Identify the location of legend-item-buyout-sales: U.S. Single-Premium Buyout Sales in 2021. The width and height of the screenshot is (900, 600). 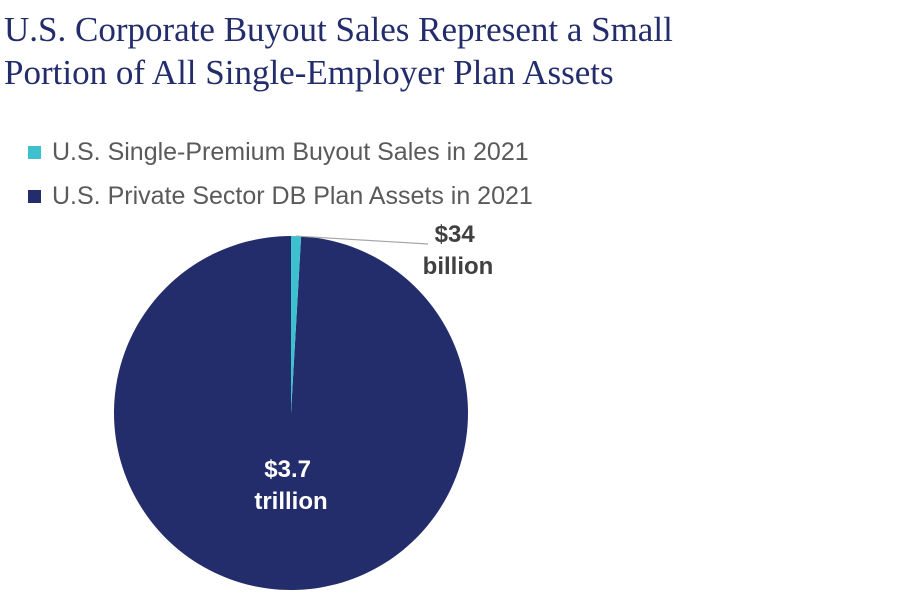
(280, 152).